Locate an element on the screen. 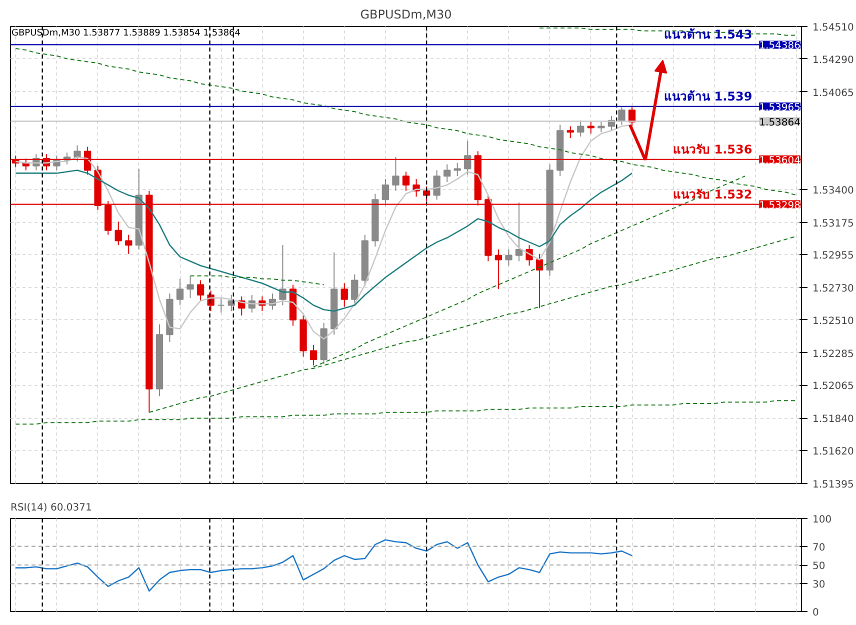 The image size is (856, 625). y-tick-label: 1.51620 is located at coordinates (833, 452).